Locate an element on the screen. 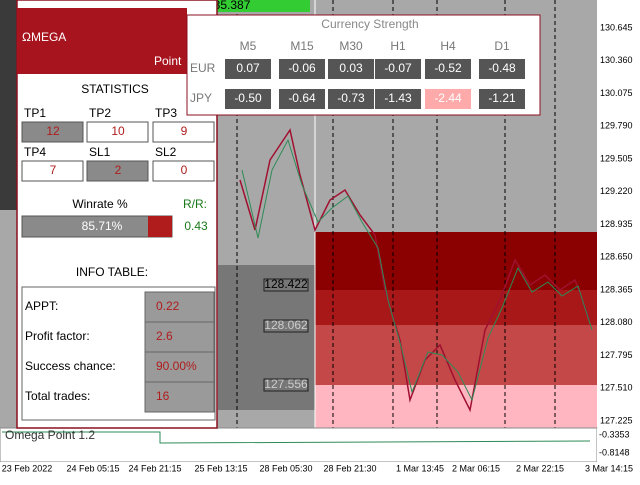 This screenshot has width=640, height=485. indicator-line is located at coordinates (296, 437).